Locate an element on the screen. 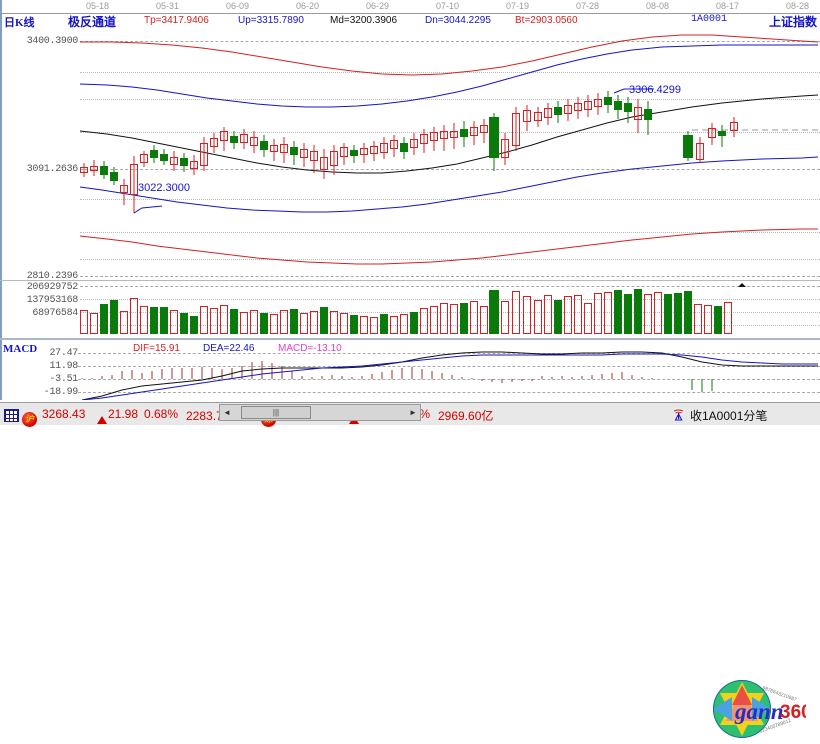 The width and height of the screenshot is (820, 744). indicator-name: 极反通道 is located at coordinates (92, 22).